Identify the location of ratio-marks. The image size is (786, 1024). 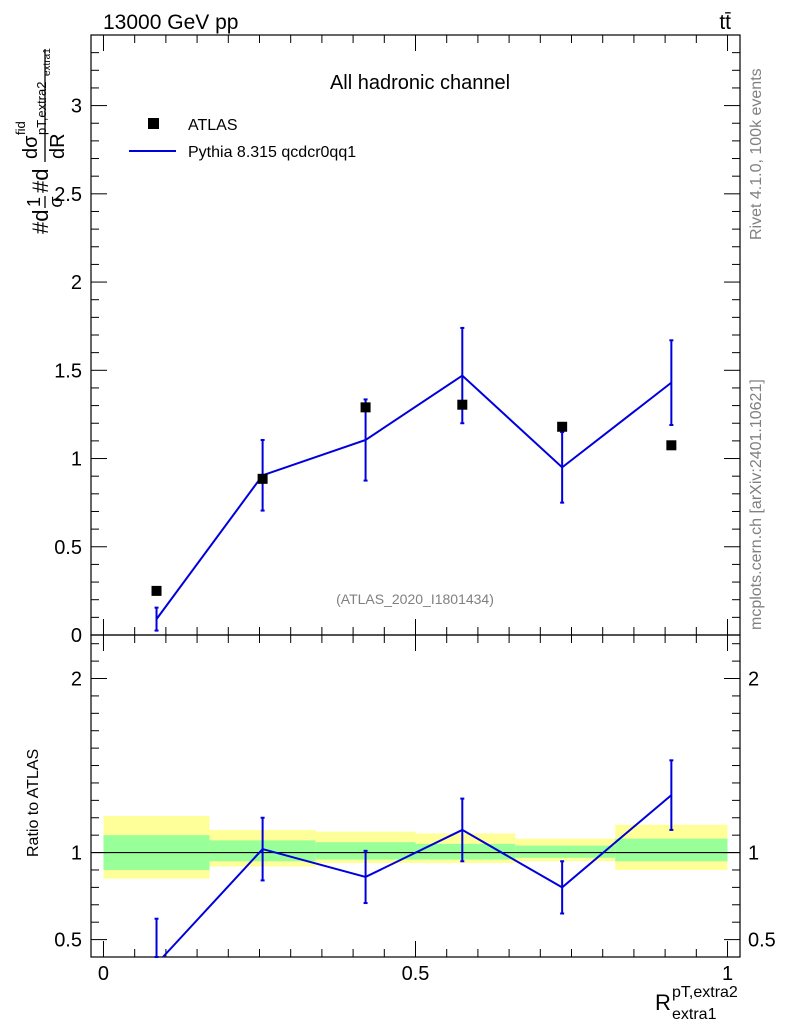
(414, 858).